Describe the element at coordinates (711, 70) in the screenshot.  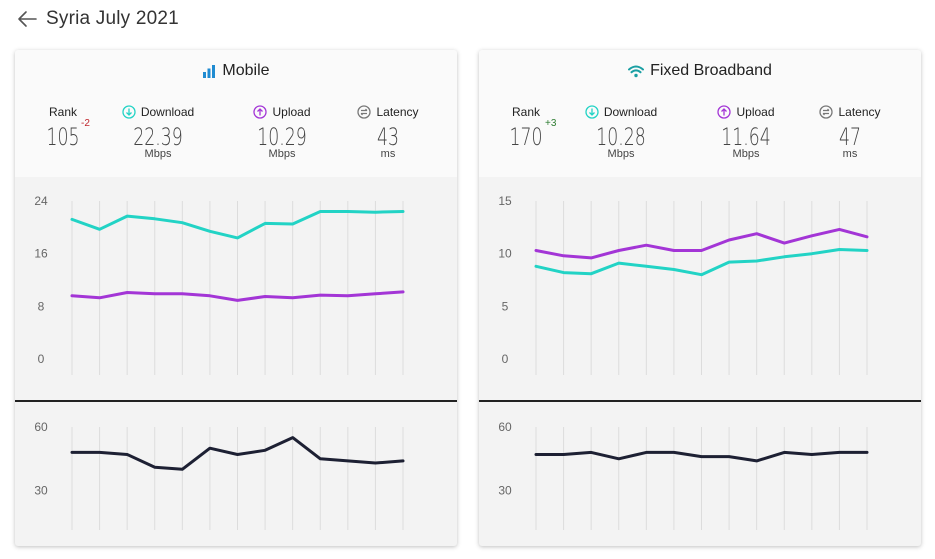
I see `card-title-label: Fixed Broadband` at that location.